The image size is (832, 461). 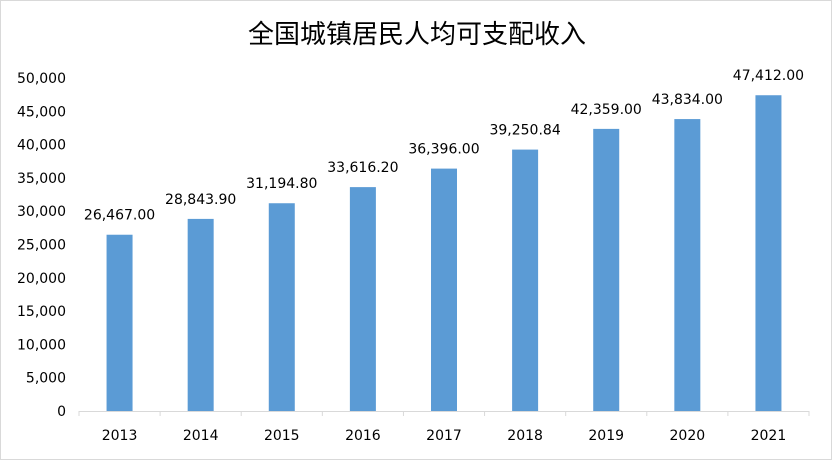 What do you see at coordinates (41, 112) in the screenshot?
I see `y-tick-label: 45,000` at bounding box center [41, 112].